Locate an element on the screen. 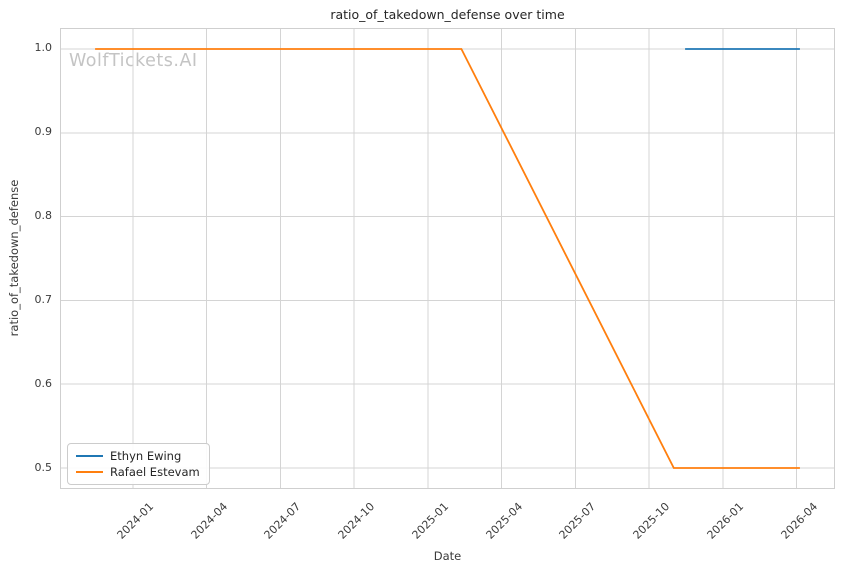 Image resolution: width=844 pixels, height=575 pixels. x-tick-label: 2024-04 is located at coordinates (209, 521).